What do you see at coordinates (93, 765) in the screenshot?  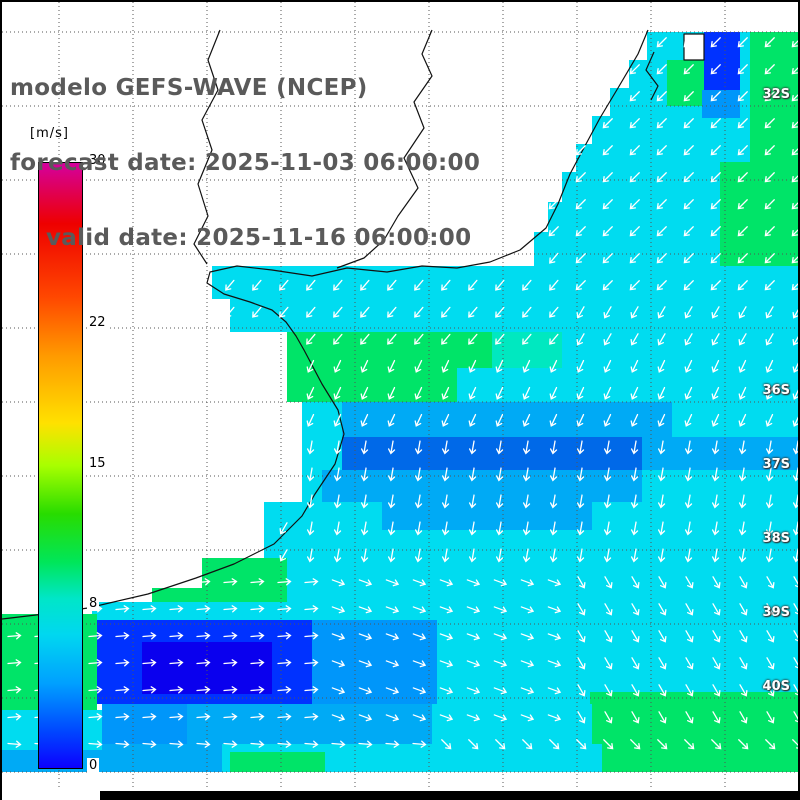 I see `colorbar-tick-label: 0` at bounding box center [93, 765].